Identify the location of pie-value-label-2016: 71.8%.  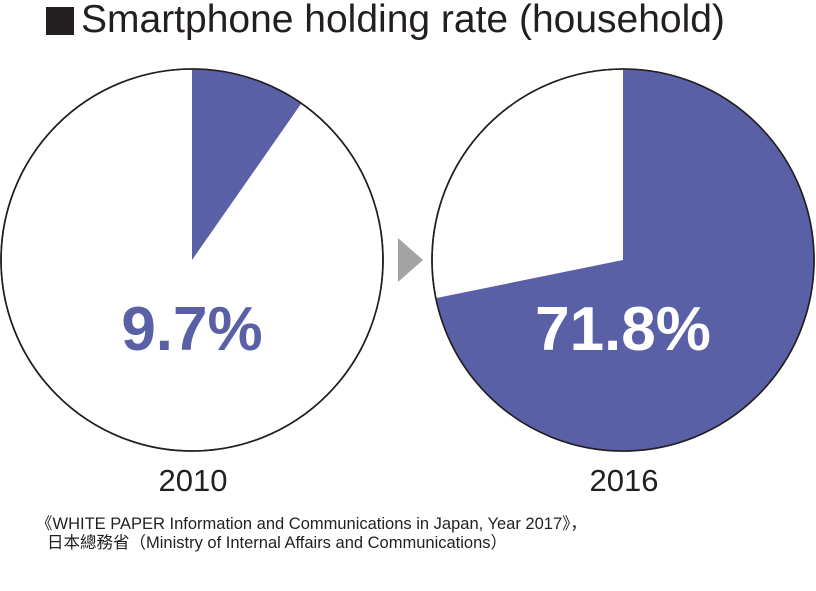
(623, 329).